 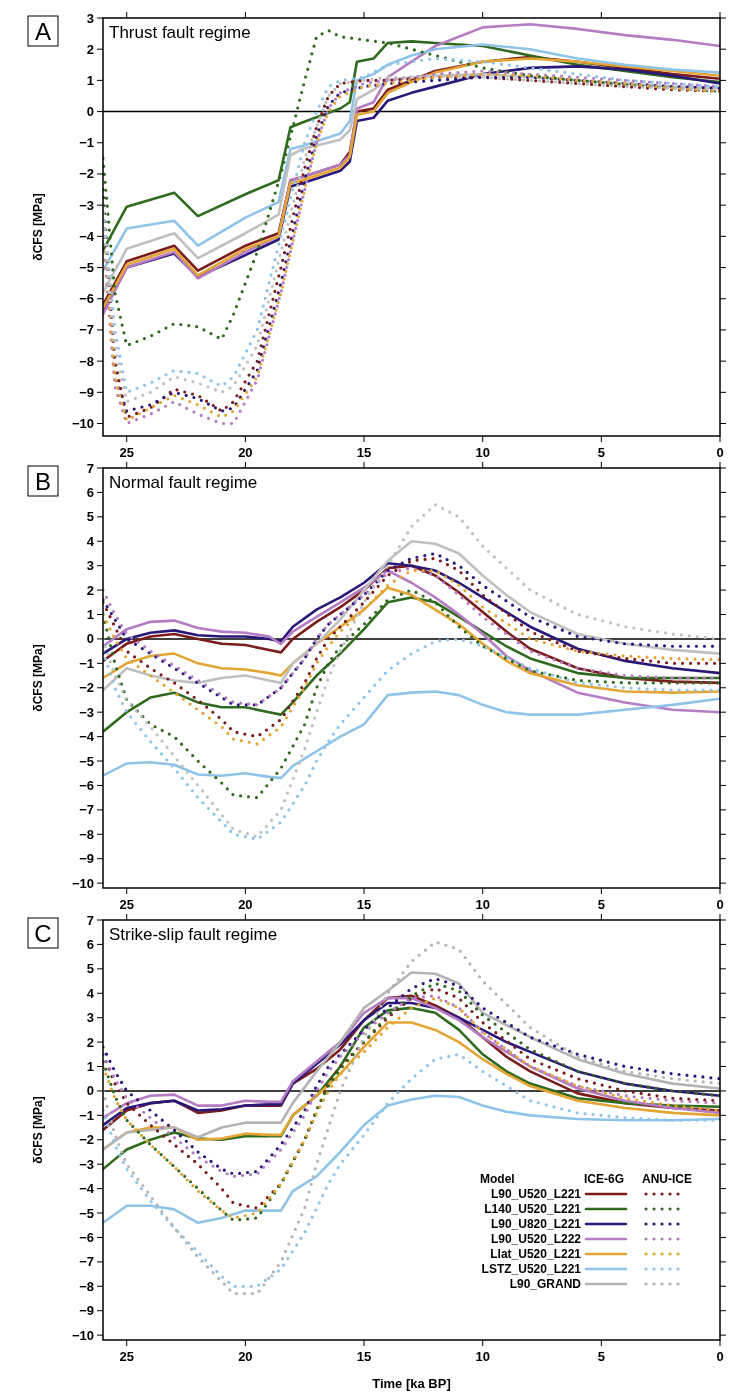 What do you see at coordinates (536, 1254) in the screenshot?
I see `legend-label: Llat_U520_L221` at bounding box center [536, 1254].